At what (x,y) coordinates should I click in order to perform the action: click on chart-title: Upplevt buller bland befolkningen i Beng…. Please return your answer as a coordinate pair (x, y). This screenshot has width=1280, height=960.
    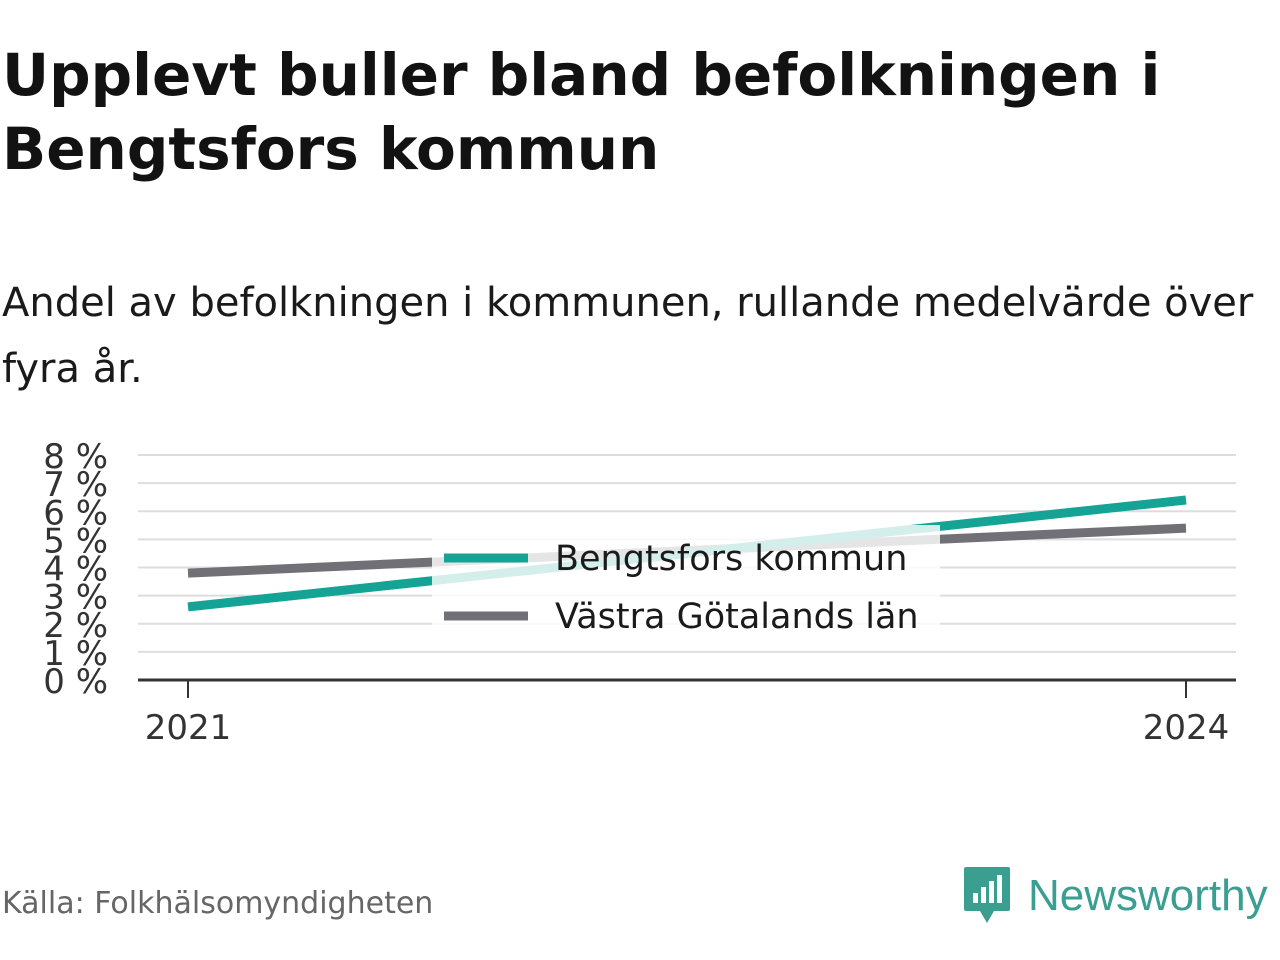
    Looking at the image, I should click on (581, 112).